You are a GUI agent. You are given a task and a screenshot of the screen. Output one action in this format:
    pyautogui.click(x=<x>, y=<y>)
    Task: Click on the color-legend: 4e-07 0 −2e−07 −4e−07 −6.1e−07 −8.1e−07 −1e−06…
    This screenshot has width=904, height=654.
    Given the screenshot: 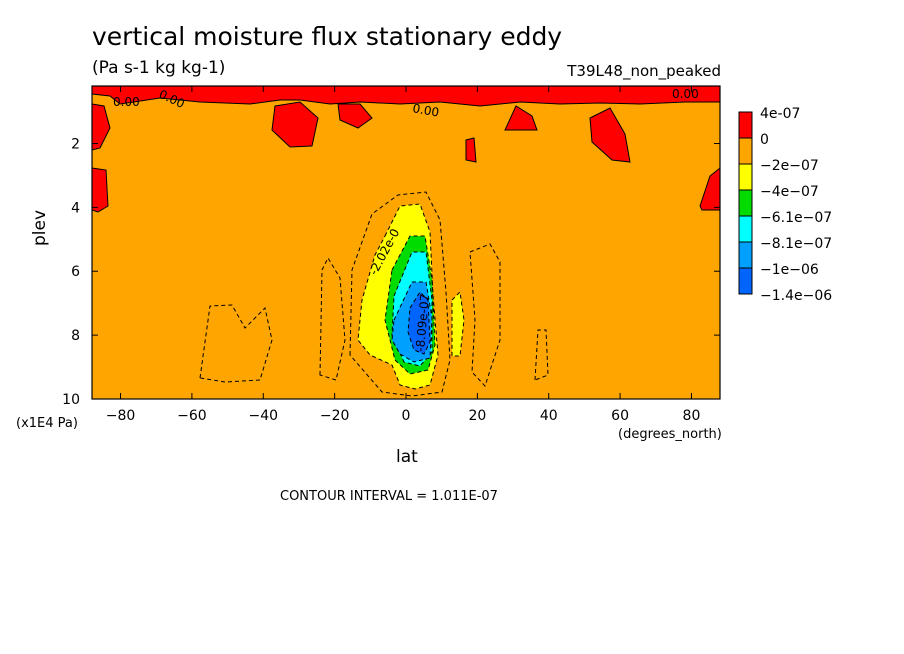 What is the action you would take?
    pyautogui.click(x=785, y=205)
    